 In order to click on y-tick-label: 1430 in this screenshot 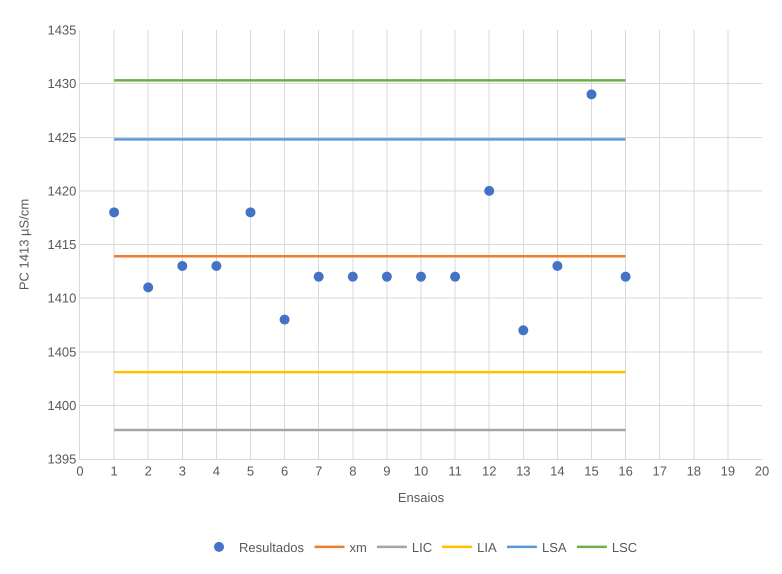, I will do `click(61, 84)`.